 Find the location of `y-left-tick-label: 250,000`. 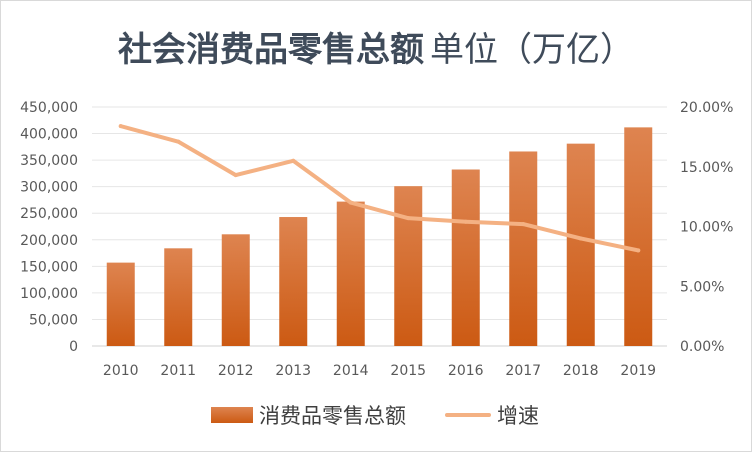

y-left-tick-label: 250,000 is located at coordinates (49, 214).